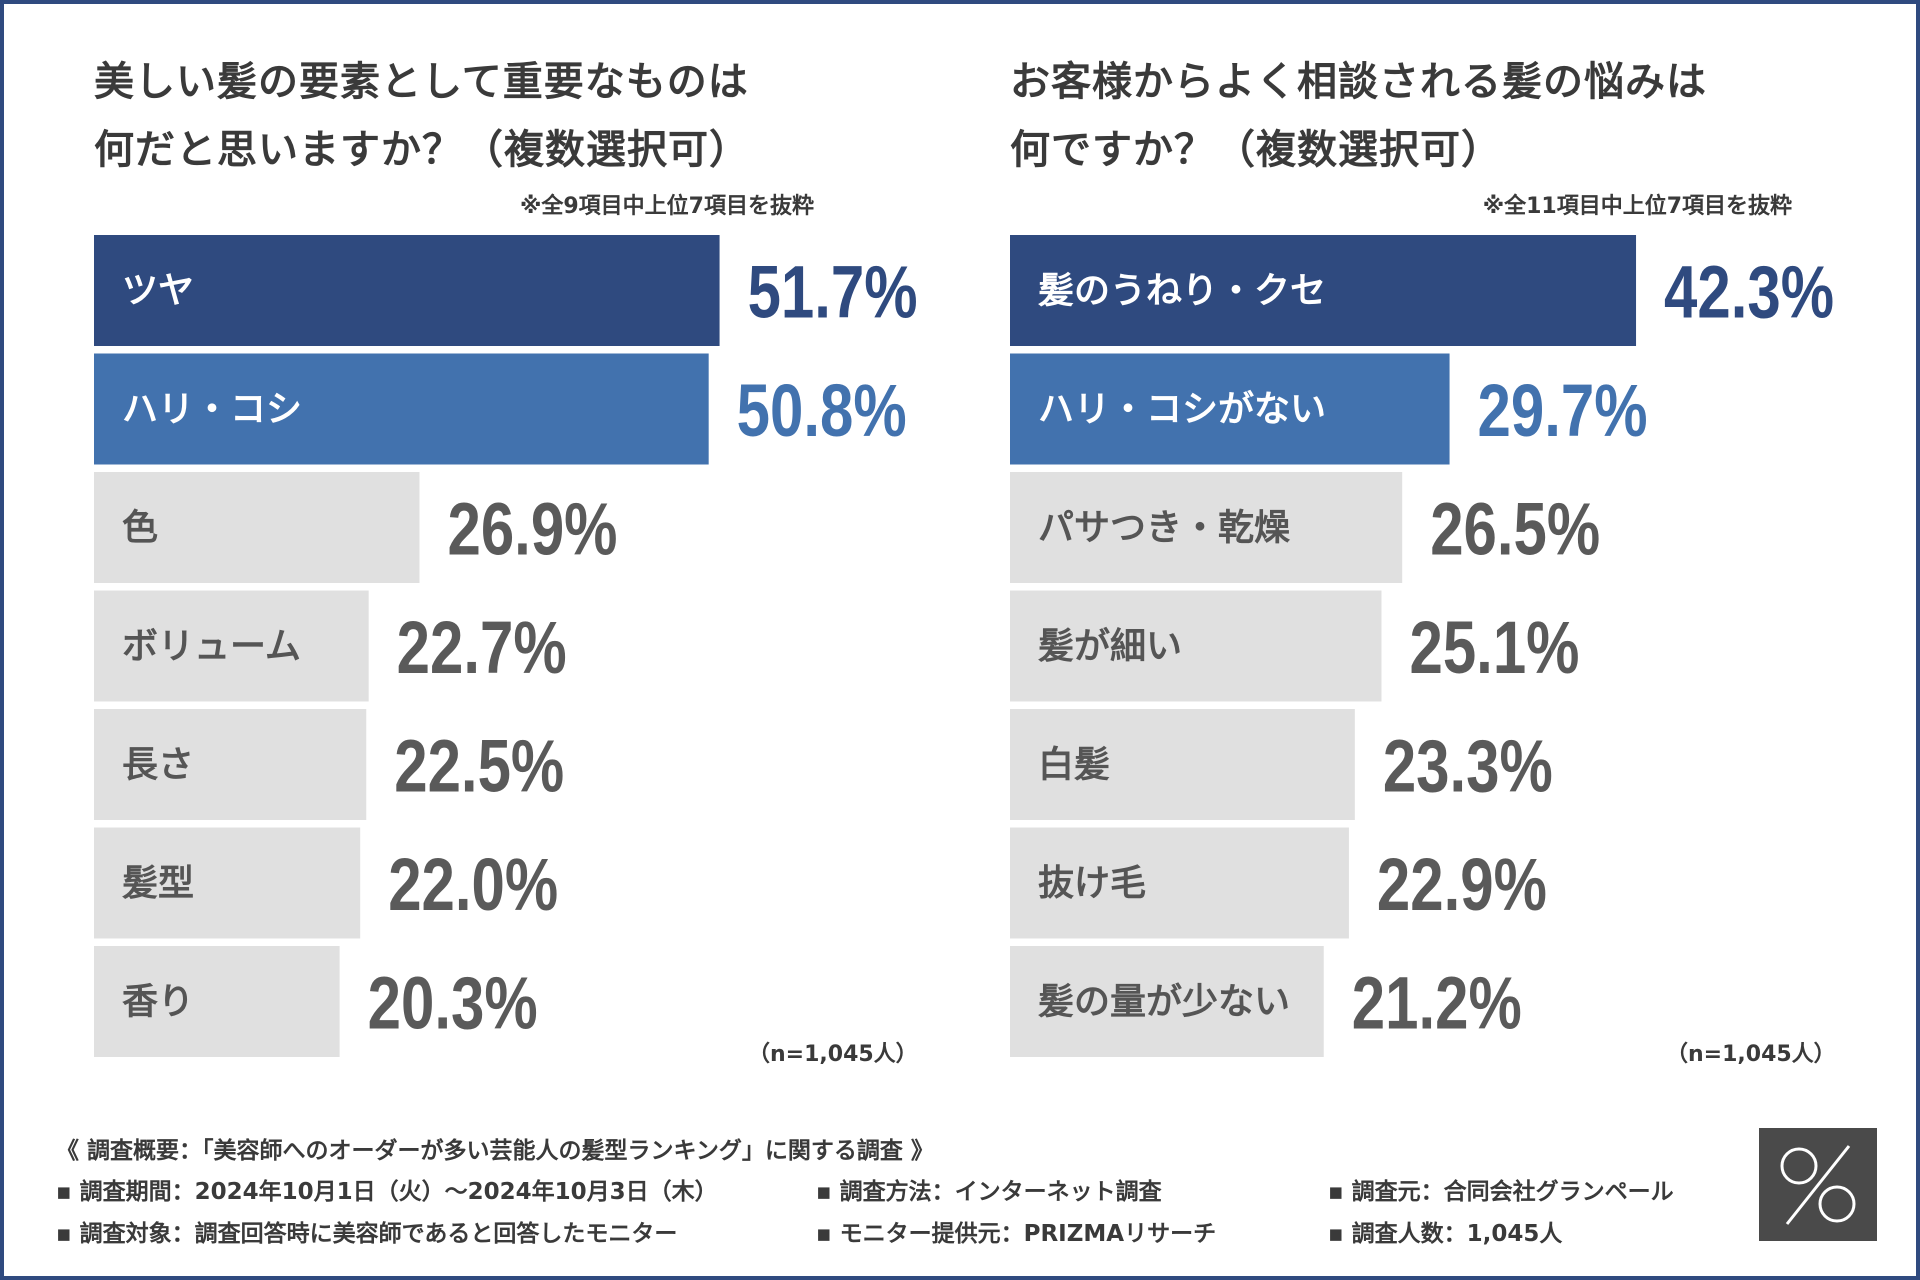 This screenshot has width=1920, height=1280. What do you see at coordinates (422, 150) in the screenshot?
I see `left-title-line2: 何だと思いますか？（複数選択可）` at bounding box center [422, 150].